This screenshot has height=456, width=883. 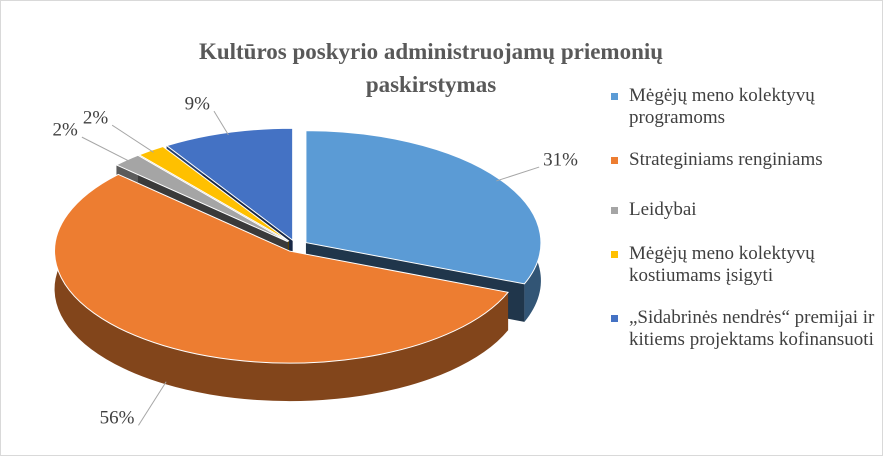 I want to click on legend-label: Mėgėjų meno kolektyvų programoms, so click(x=722, y=106).